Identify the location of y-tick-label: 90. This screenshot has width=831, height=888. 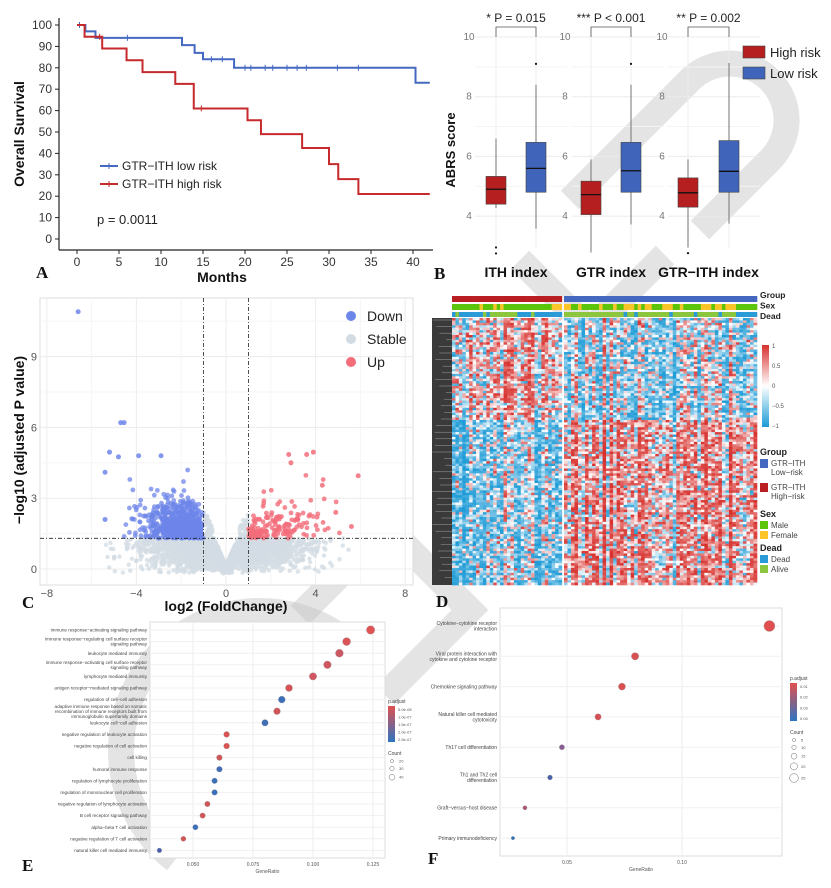
(46, 46).